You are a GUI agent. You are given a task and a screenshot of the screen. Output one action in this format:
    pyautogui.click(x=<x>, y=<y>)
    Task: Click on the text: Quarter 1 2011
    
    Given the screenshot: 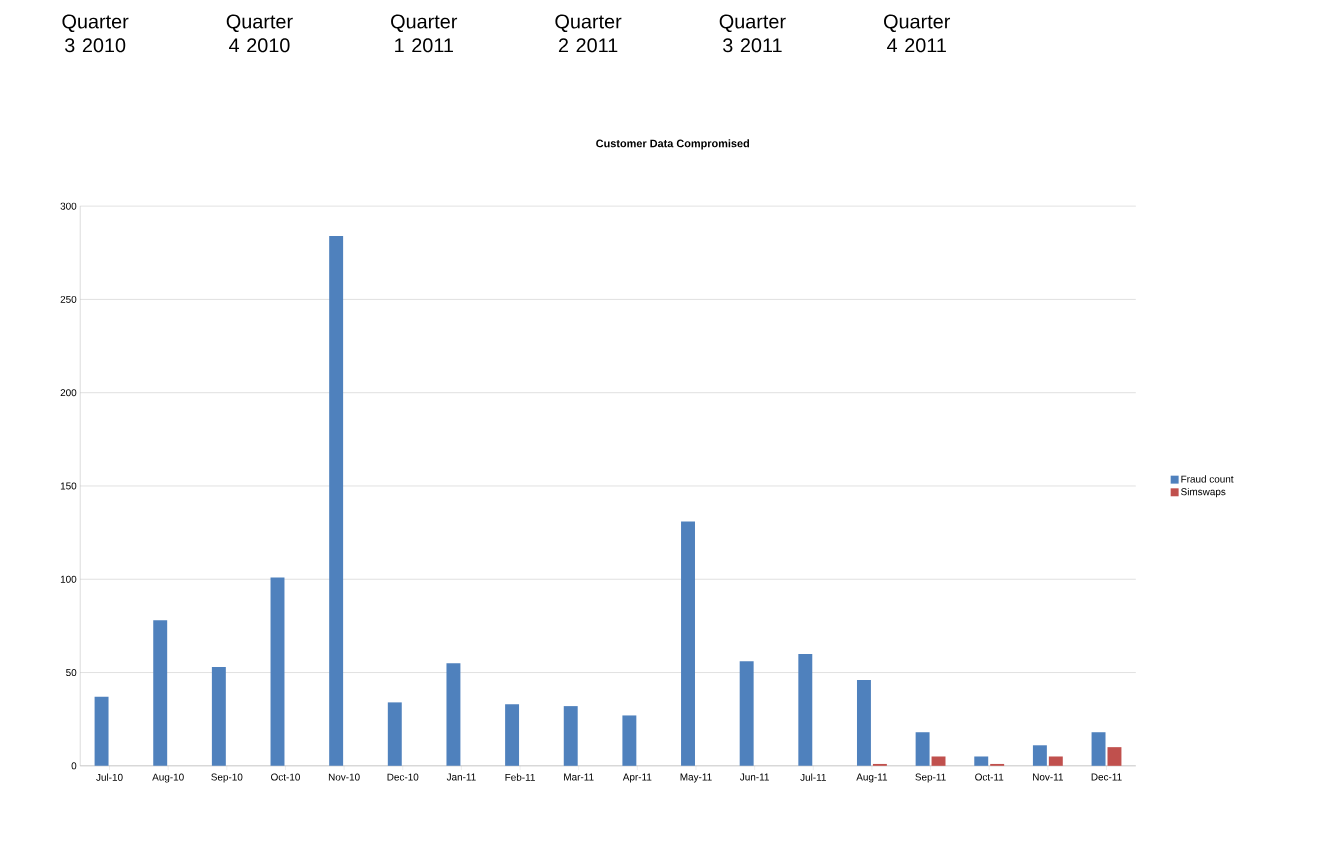 What is the action you would take?
    pyautogui.click(x=424, y=33)
    